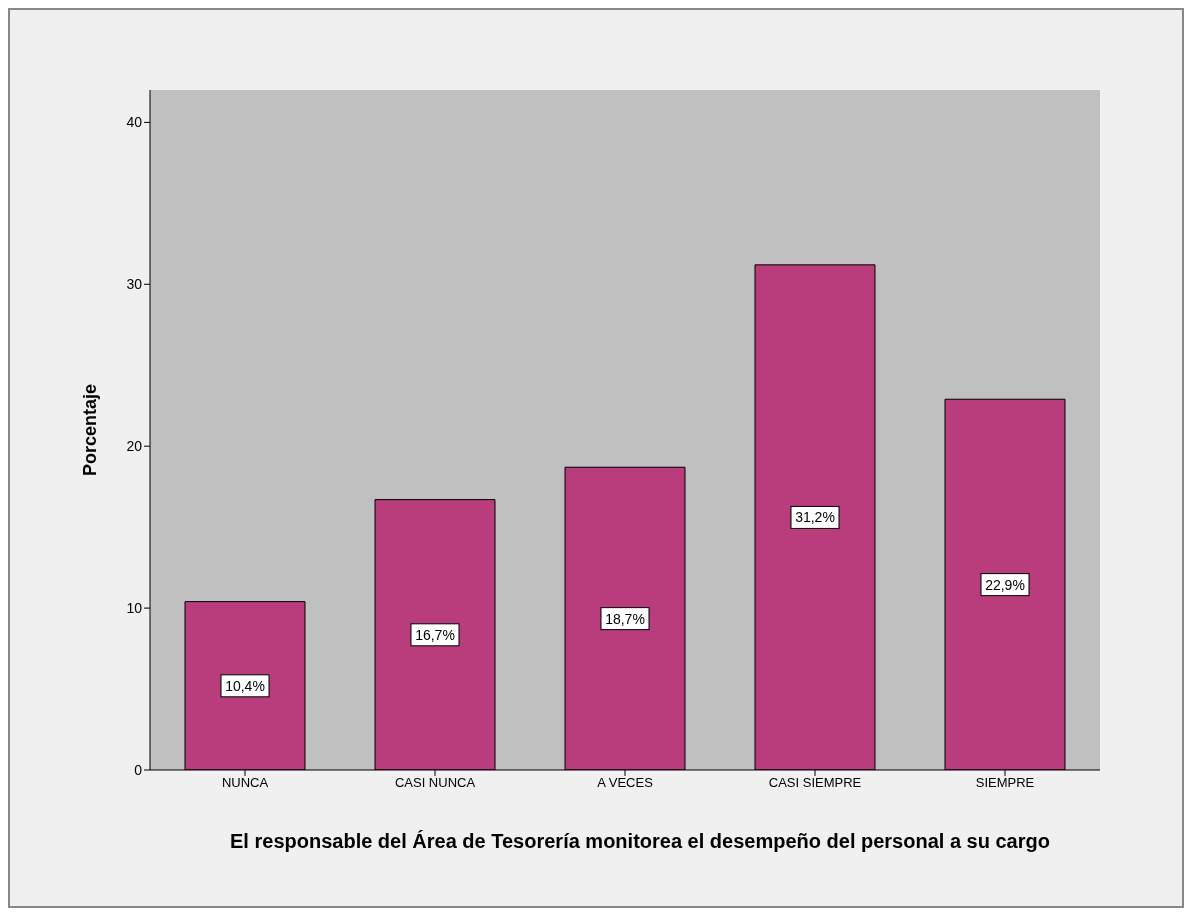  I want to click on x-tick-label: SIEMPRE, so click(1005, 783).